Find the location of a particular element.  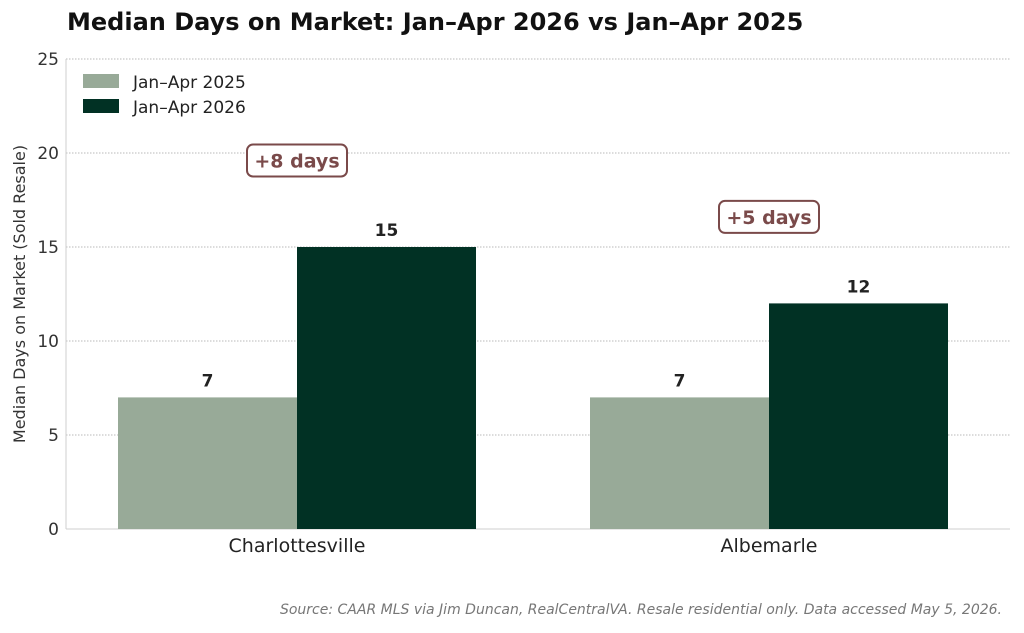

bar-value-label: 15 is located at coordinates (387, 231).